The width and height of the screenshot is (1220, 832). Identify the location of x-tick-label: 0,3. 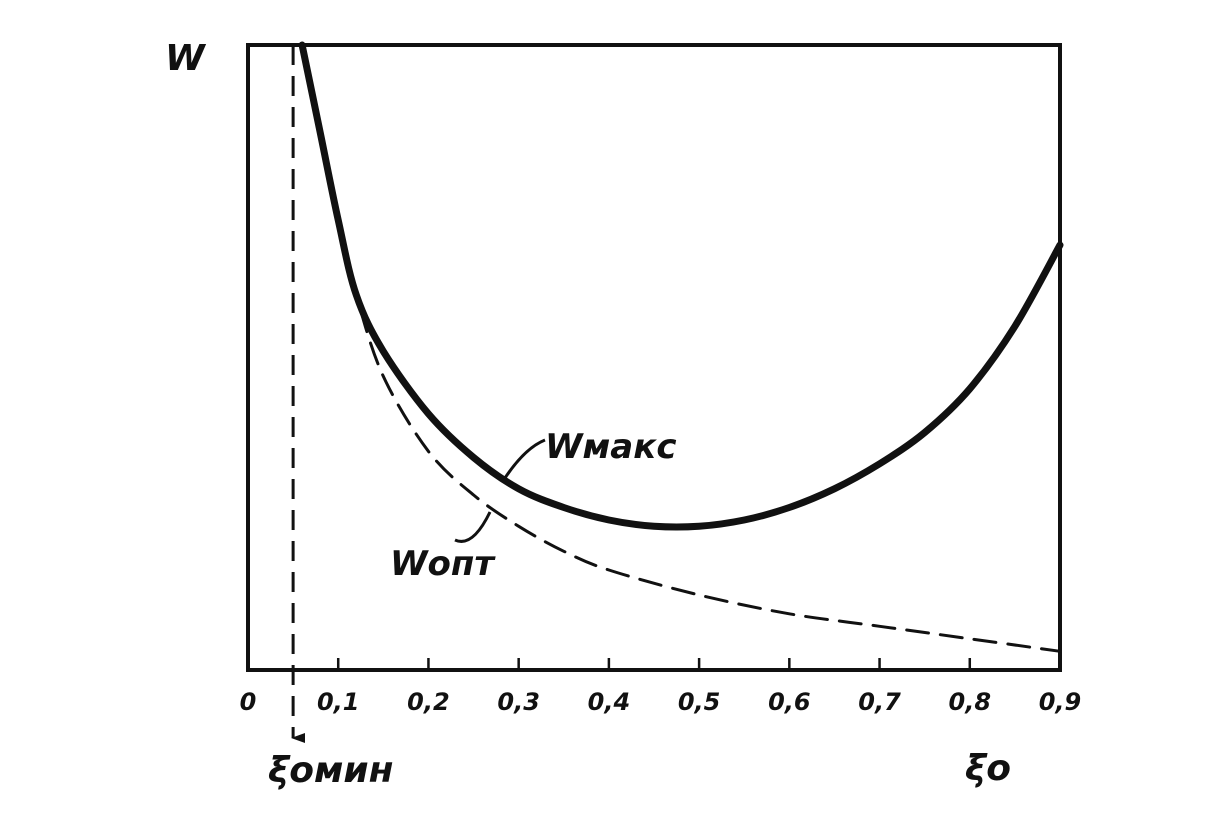
(518, 702).